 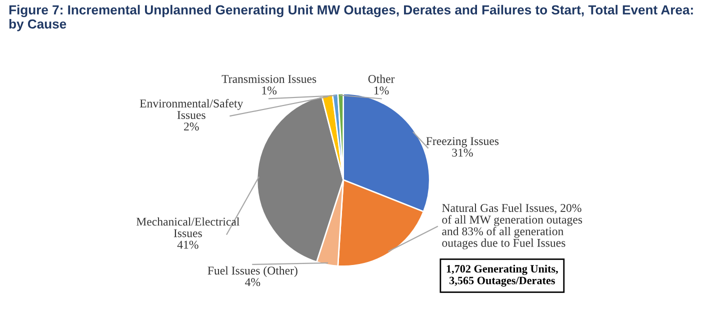 I want to click on data-label: 2%, so click(x=191, y=126).